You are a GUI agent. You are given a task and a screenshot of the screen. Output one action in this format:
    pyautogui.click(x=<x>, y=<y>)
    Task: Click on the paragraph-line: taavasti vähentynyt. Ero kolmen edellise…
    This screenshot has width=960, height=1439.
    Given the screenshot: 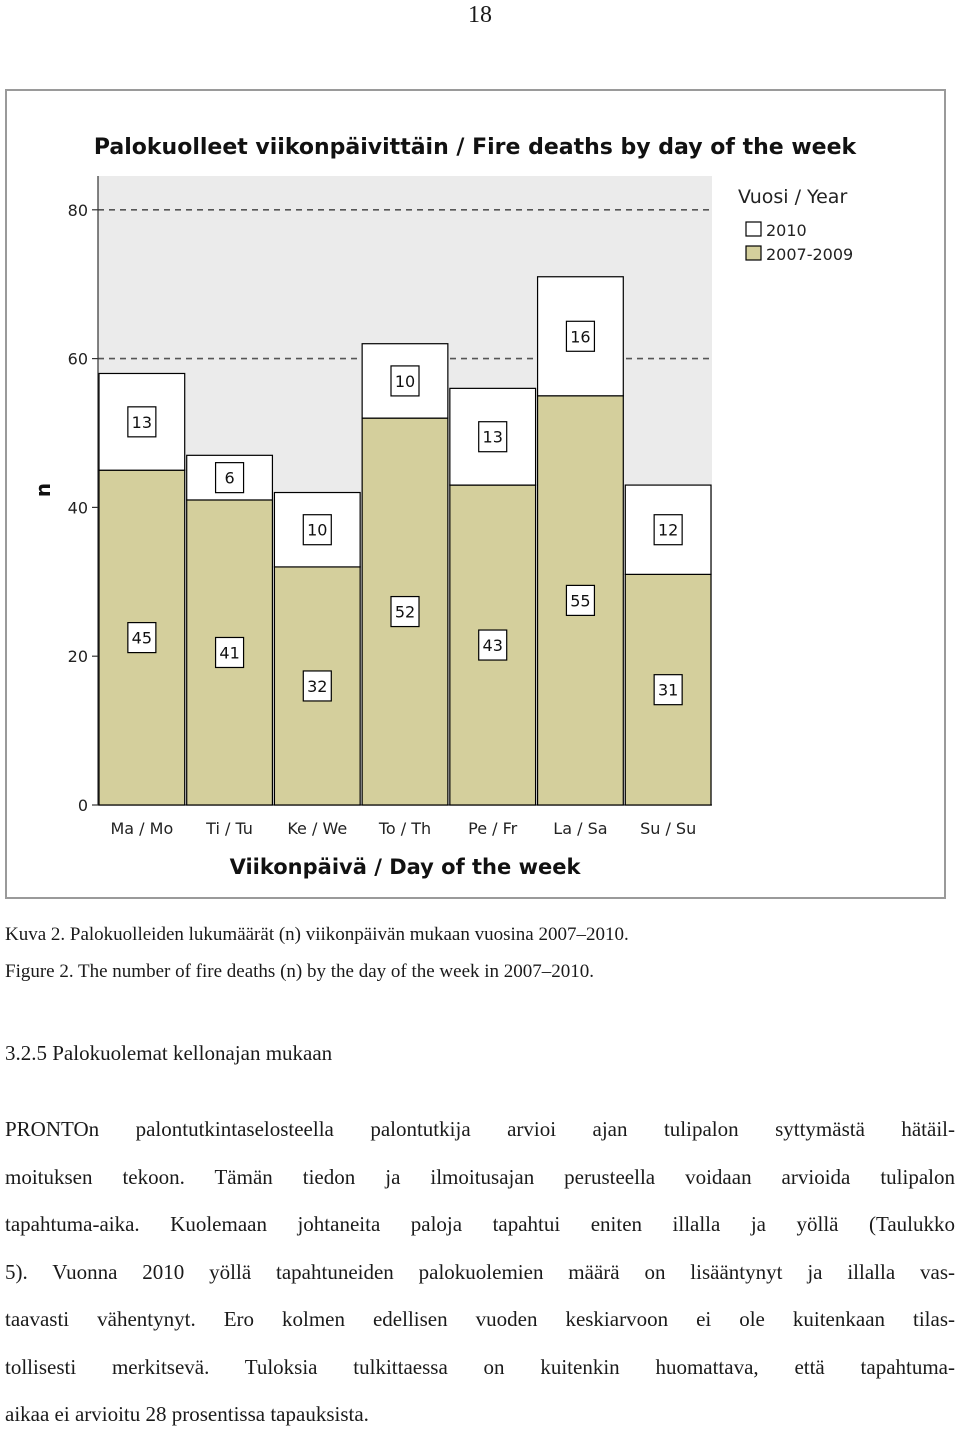 What is the action you would take?
    pyautogui.click(x=480, y=1319)
    